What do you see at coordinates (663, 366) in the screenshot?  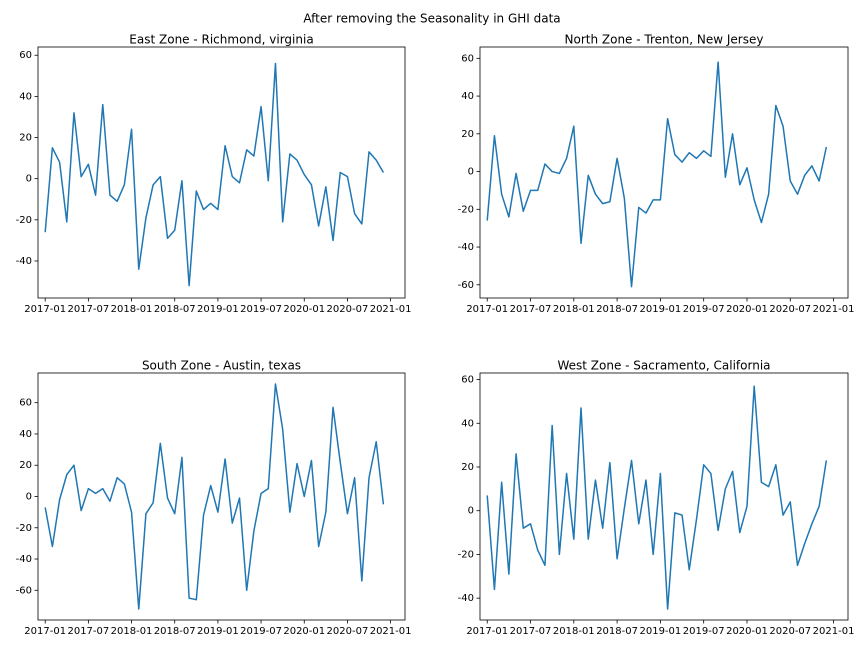 I see `subplot-title: West Zone - Sacramento, California` at bounding box center [663, 366].